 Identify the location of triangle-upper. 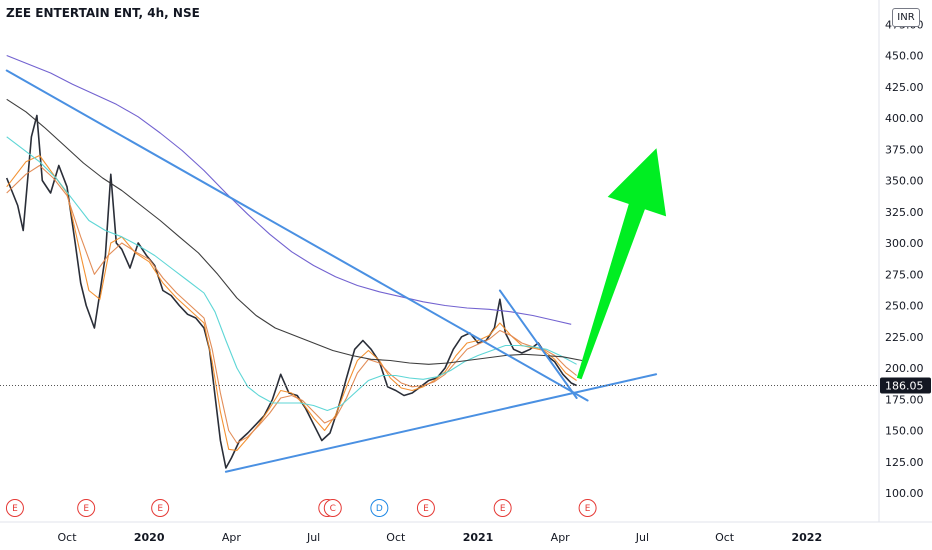
(538, 344).